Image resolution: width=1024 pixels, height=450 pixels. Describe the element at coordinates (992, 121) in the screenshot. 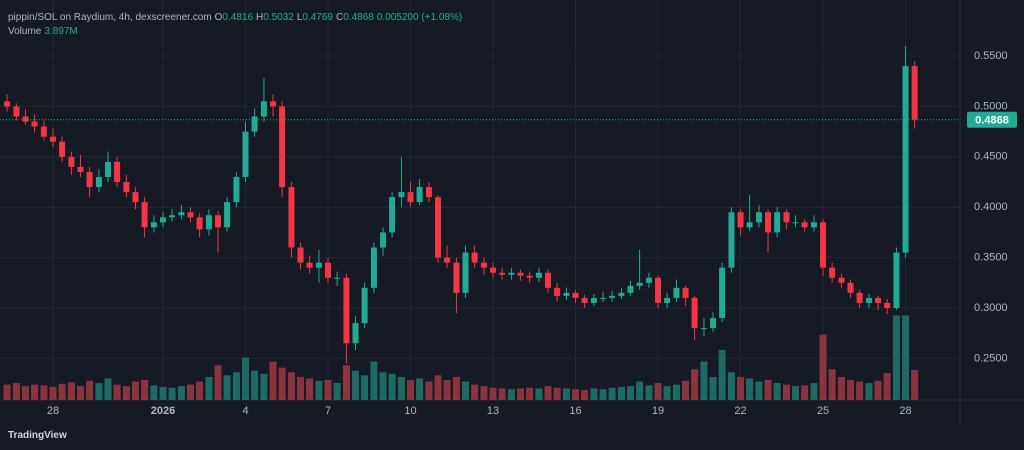

I see `last-price-label: 0.4868` at that location.